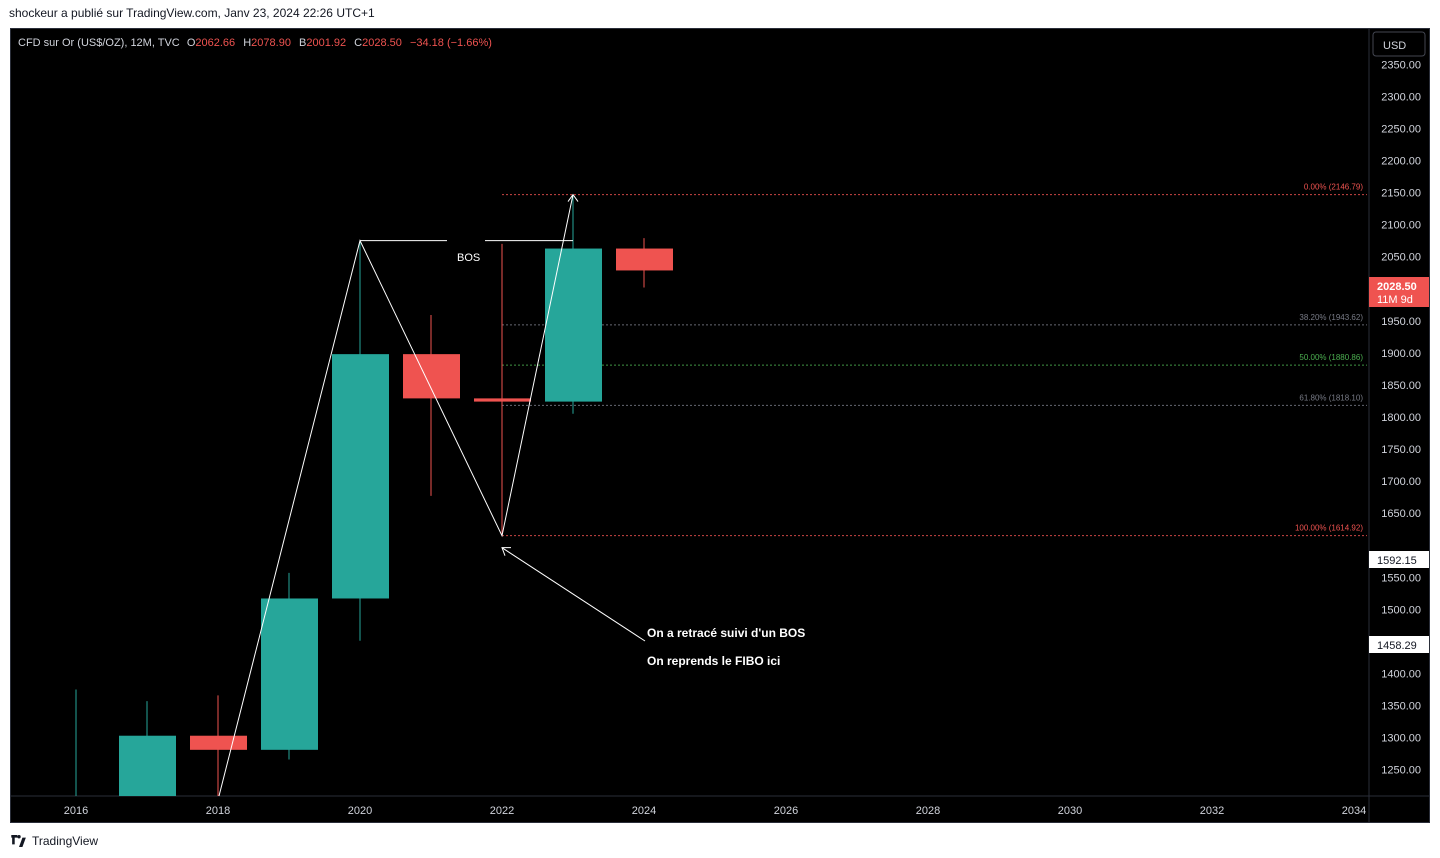 Image resolution: width=1440 pixels, height=858 pixels. What do you see at coordinates (1401, 675) in the screenshot?
I see `y-tick-label: 1400.00` at bounding box center [1401, 675].